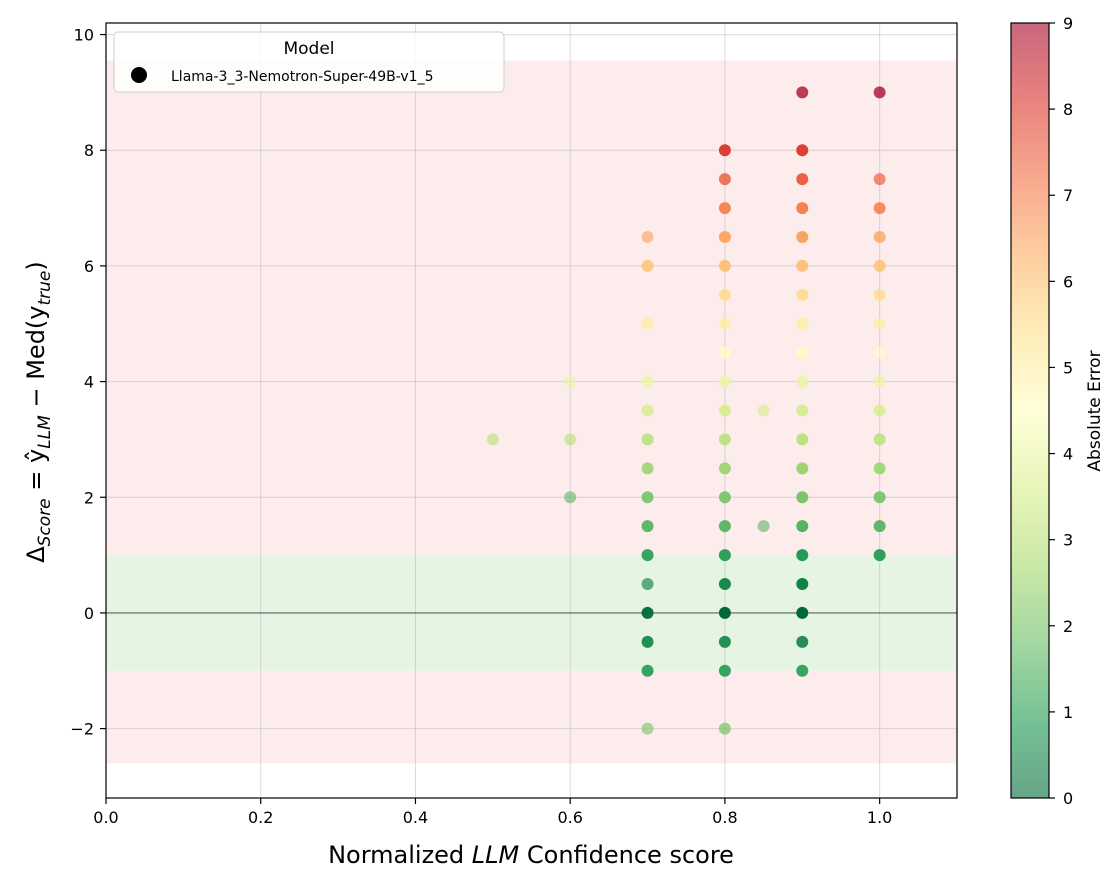 This screenshot has height=885, width=1120. Describe the element at coordinates (1095, 410) in the screenshot. I see `colorbar-label: Absolute Error` at that location.